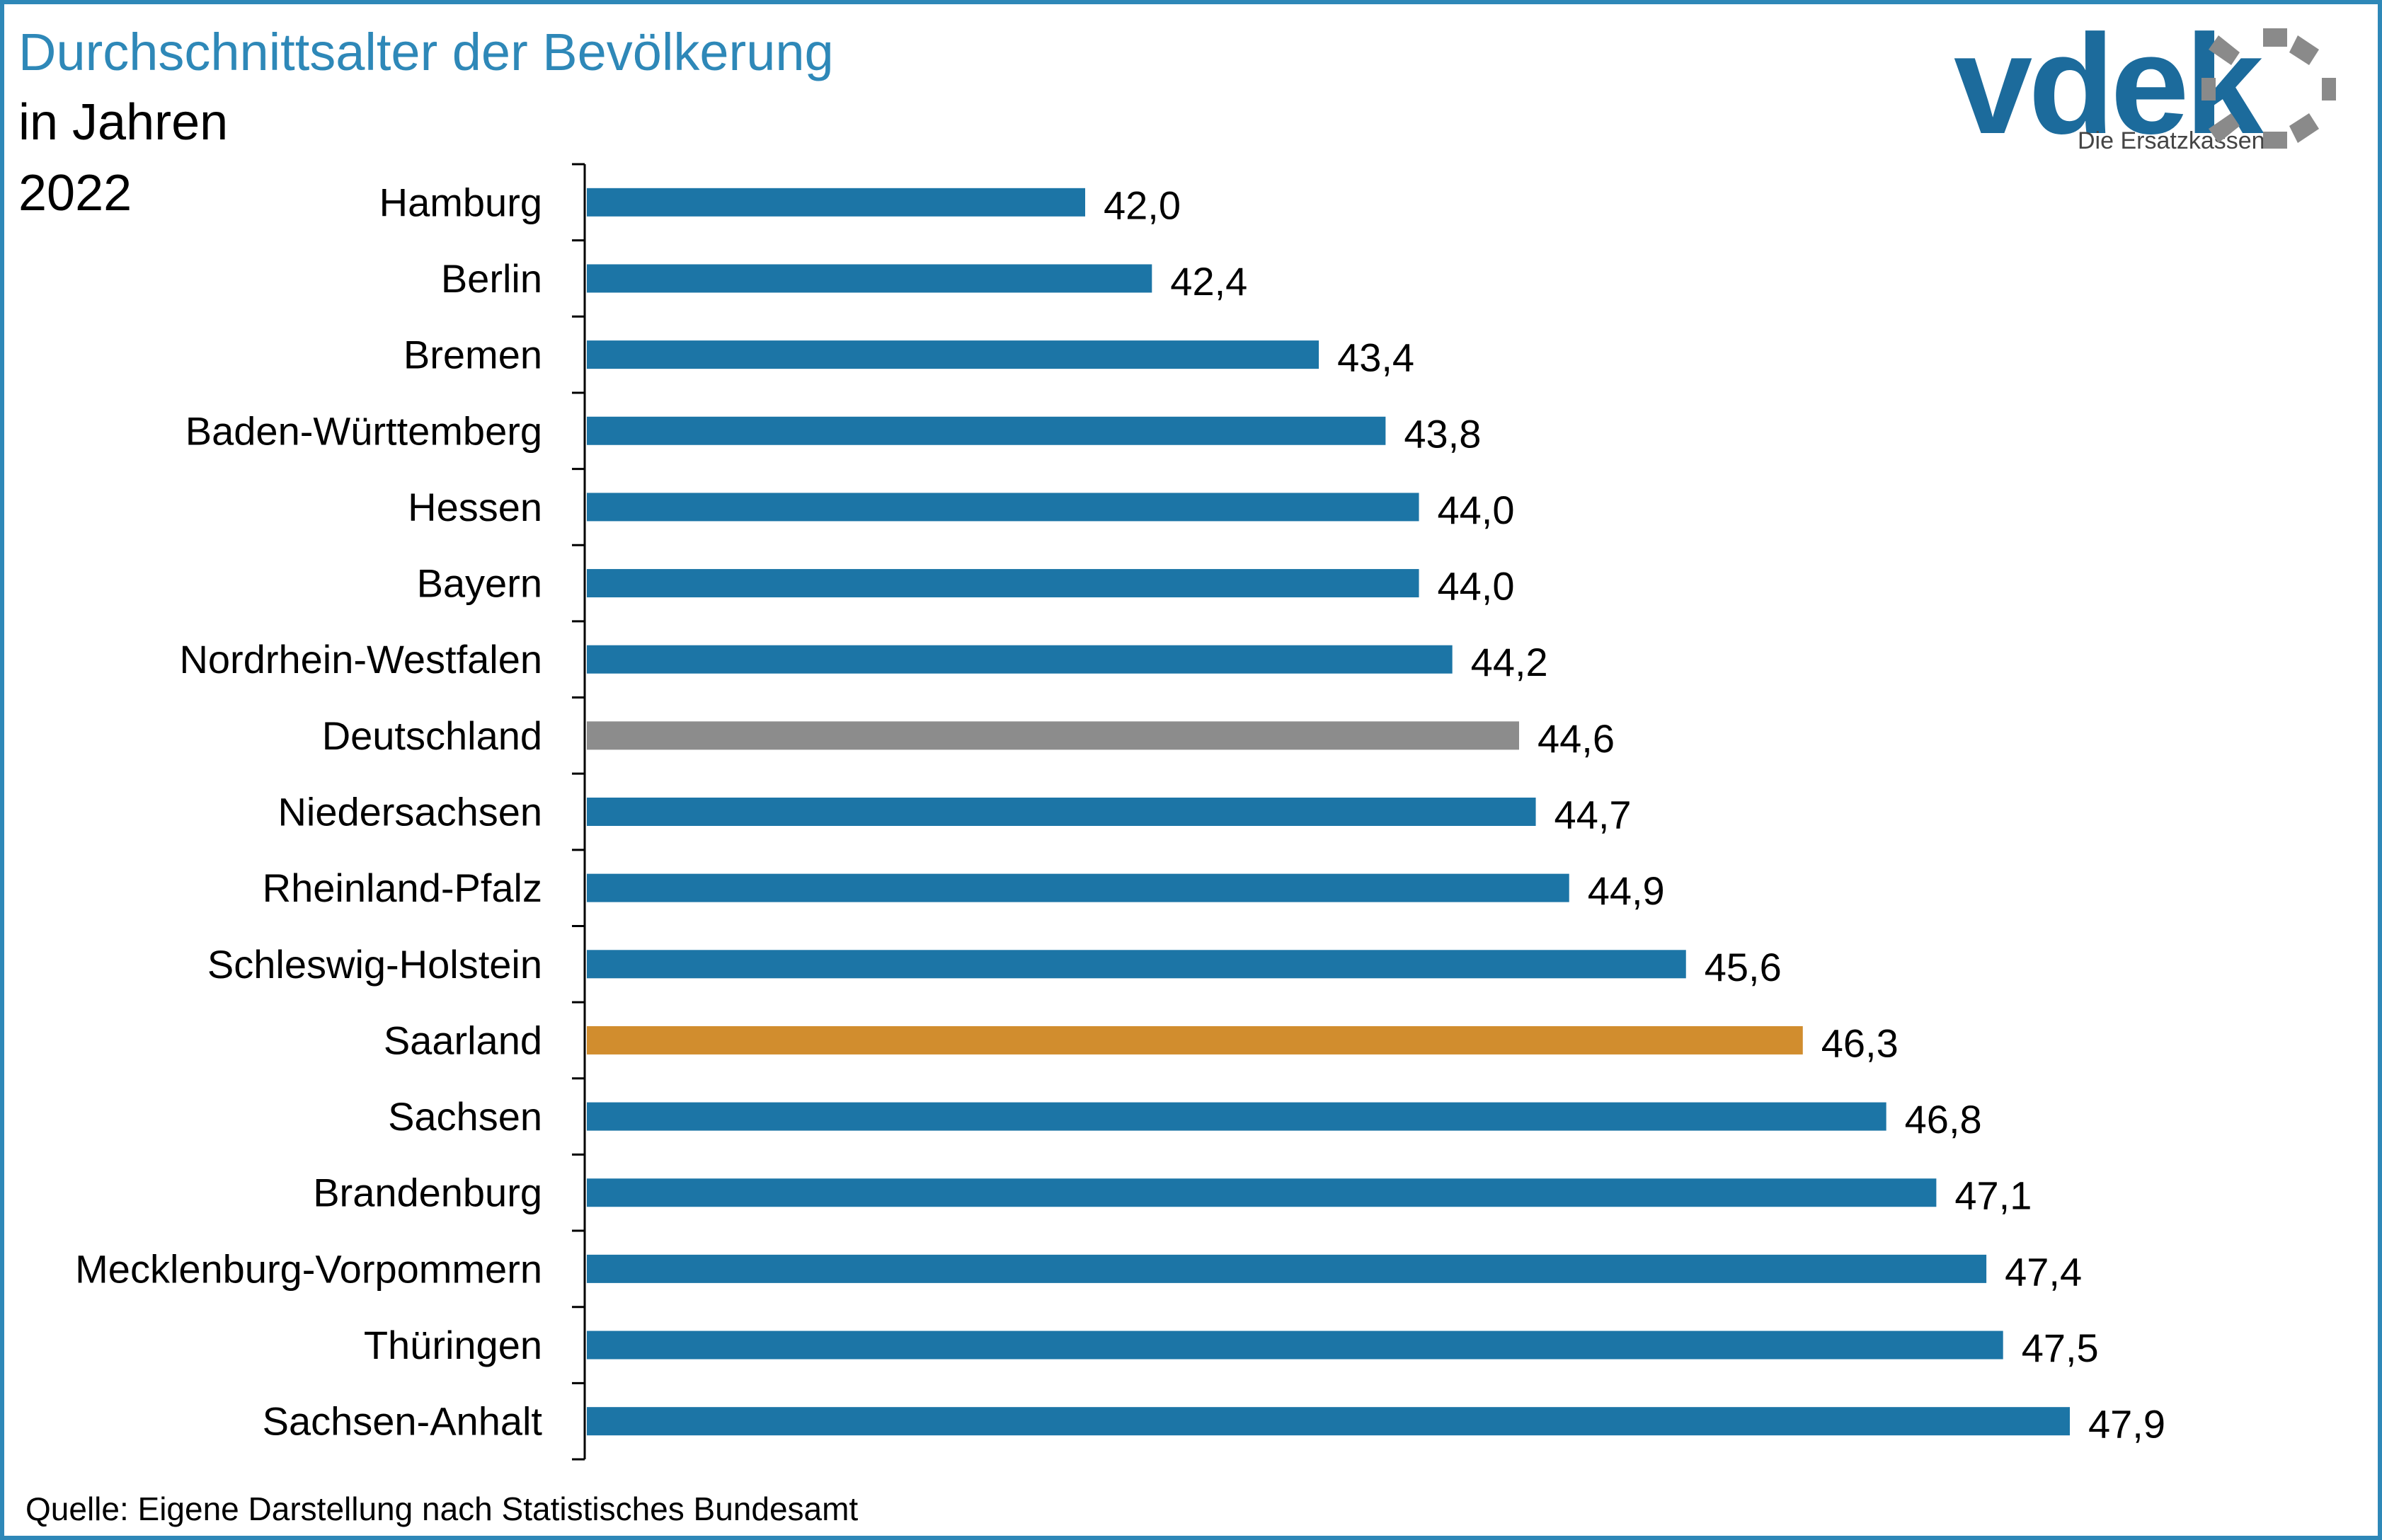  Describe the element at coordinates (432, 736) in the screenshot. I see `category-label: Deutschland` at that location.